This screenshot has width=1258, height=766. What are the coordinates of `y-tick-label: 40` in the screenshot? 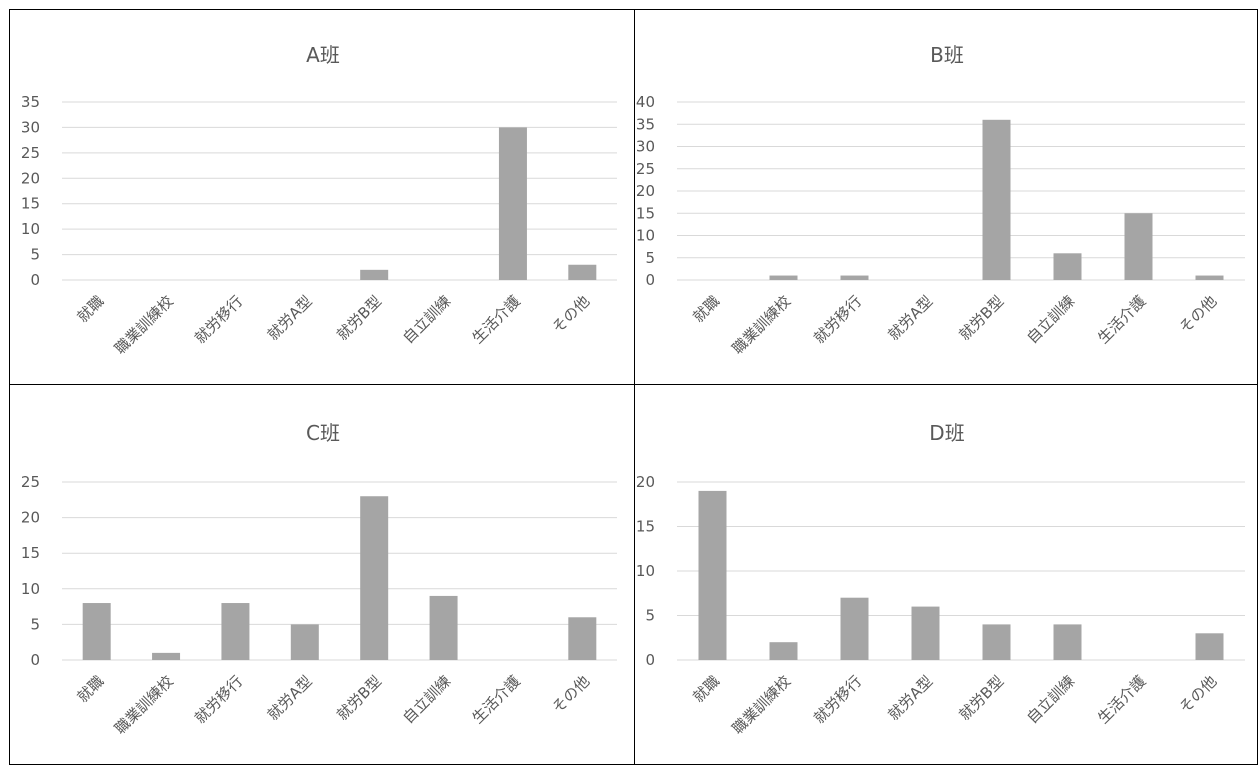 It's located at (645, 102).